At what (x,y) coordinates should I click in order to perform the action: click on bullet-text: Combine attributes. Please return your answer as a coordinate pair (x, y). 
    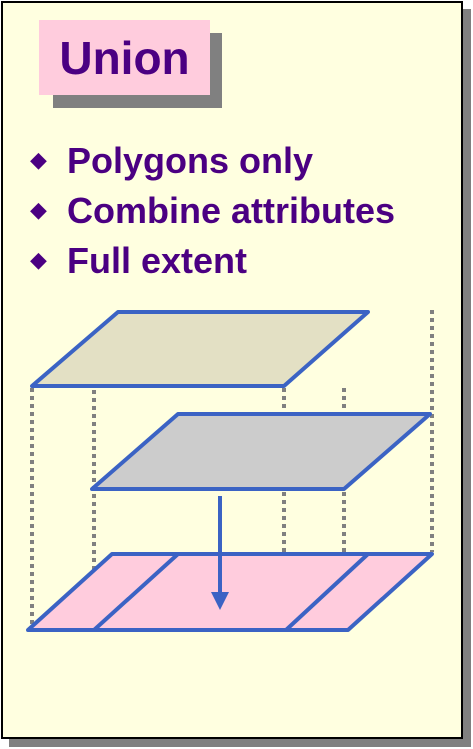
    Looking at the image, I should click on (231, 210).